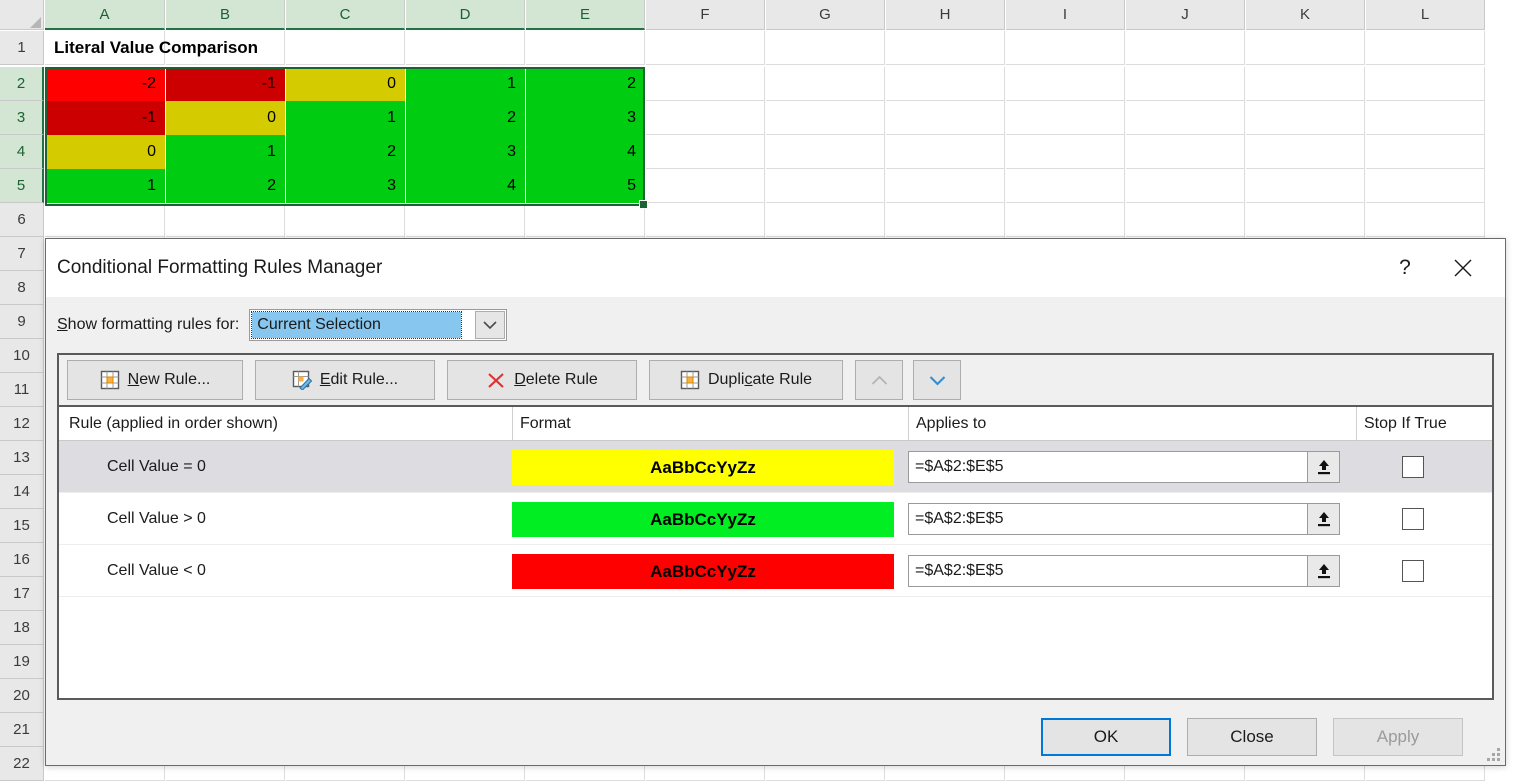  I want to click on cell-D5-value: 4, so click(465, 186).